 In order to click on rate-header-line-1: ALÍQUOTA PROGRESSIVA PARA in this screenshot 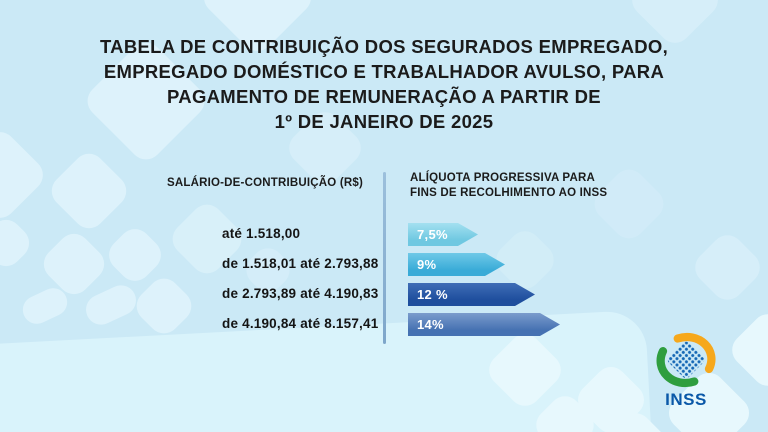, I will do `click(502, 178)`.